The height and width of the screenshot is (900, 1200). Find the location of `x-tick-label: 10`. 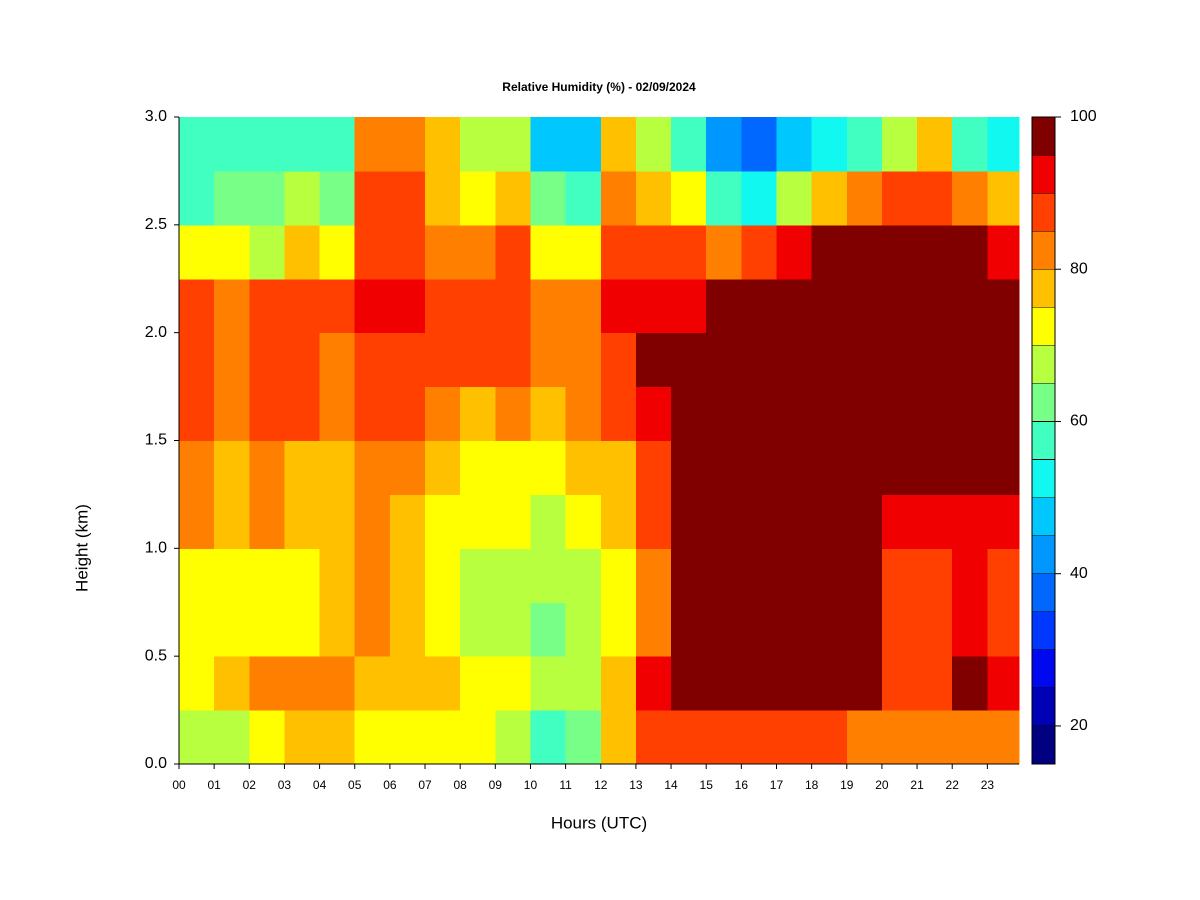

x-tick-label: 10 is located at coordinates (531, 785).